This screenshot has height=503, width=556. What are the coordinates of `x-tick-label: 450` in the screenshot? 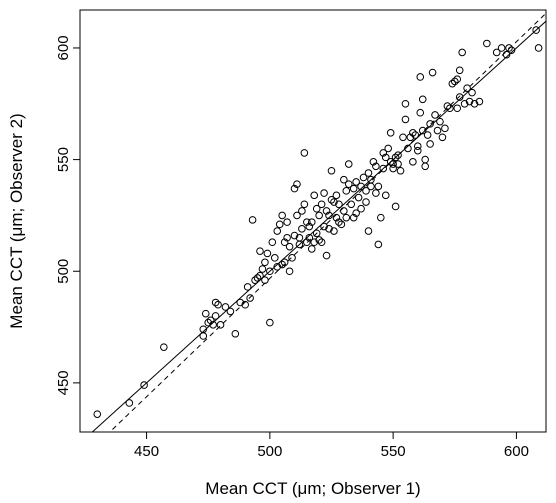 It's located at (146, 451).